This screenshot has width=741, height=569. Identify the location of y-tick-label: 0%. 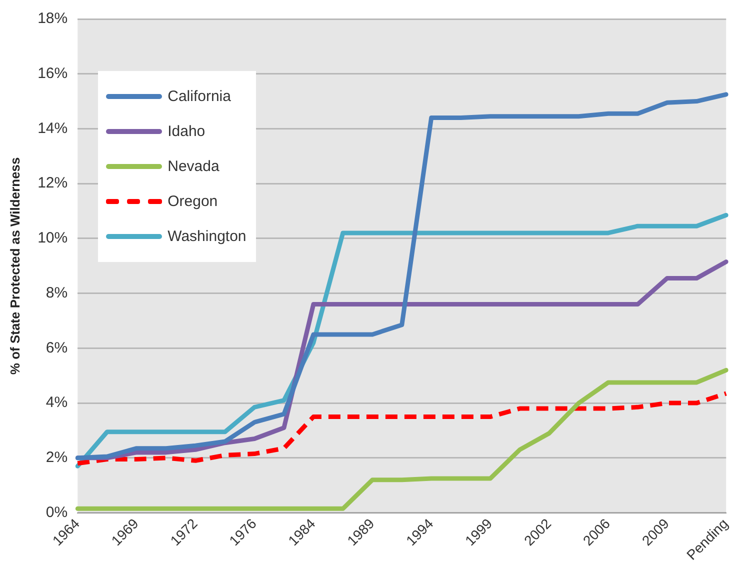
(57, 512).